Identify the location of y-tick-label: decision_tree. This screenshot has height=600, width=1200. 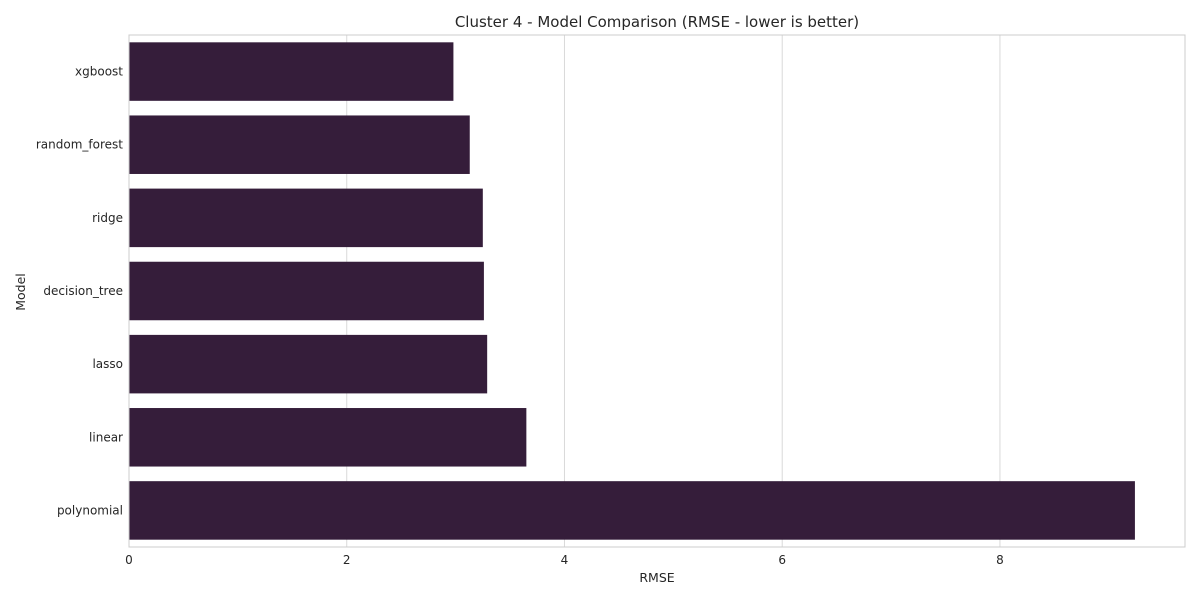
(83, 291).